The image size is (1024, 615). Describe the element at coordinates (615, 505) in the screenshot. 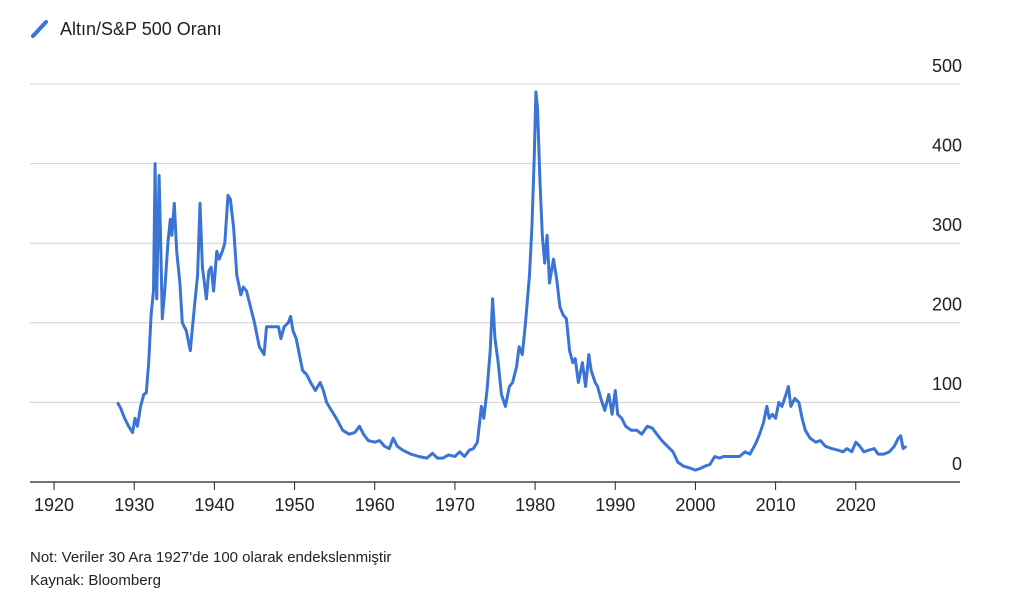

I see `x-tick-label: 1990` at that location.